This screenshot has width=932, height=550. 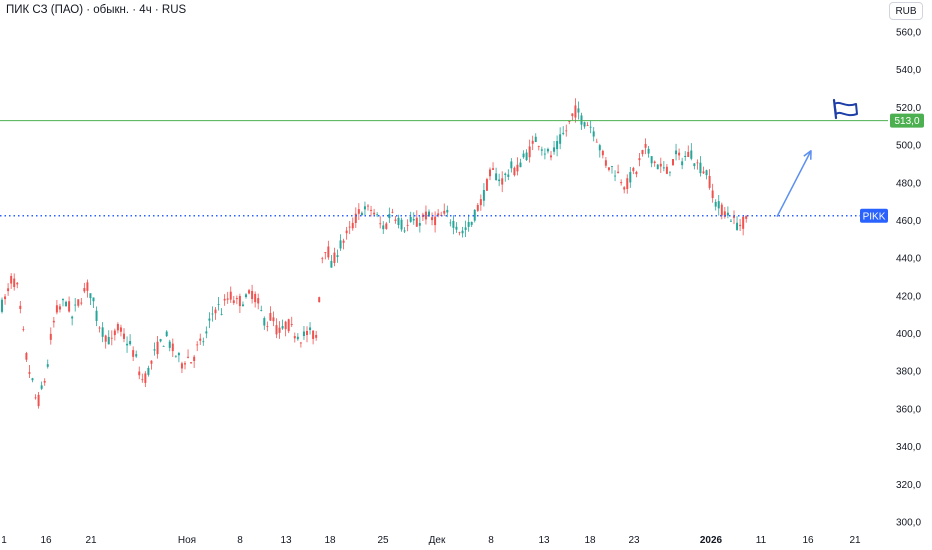 I want to click on symbol-label: PIKK, so click(x=874, y=216).